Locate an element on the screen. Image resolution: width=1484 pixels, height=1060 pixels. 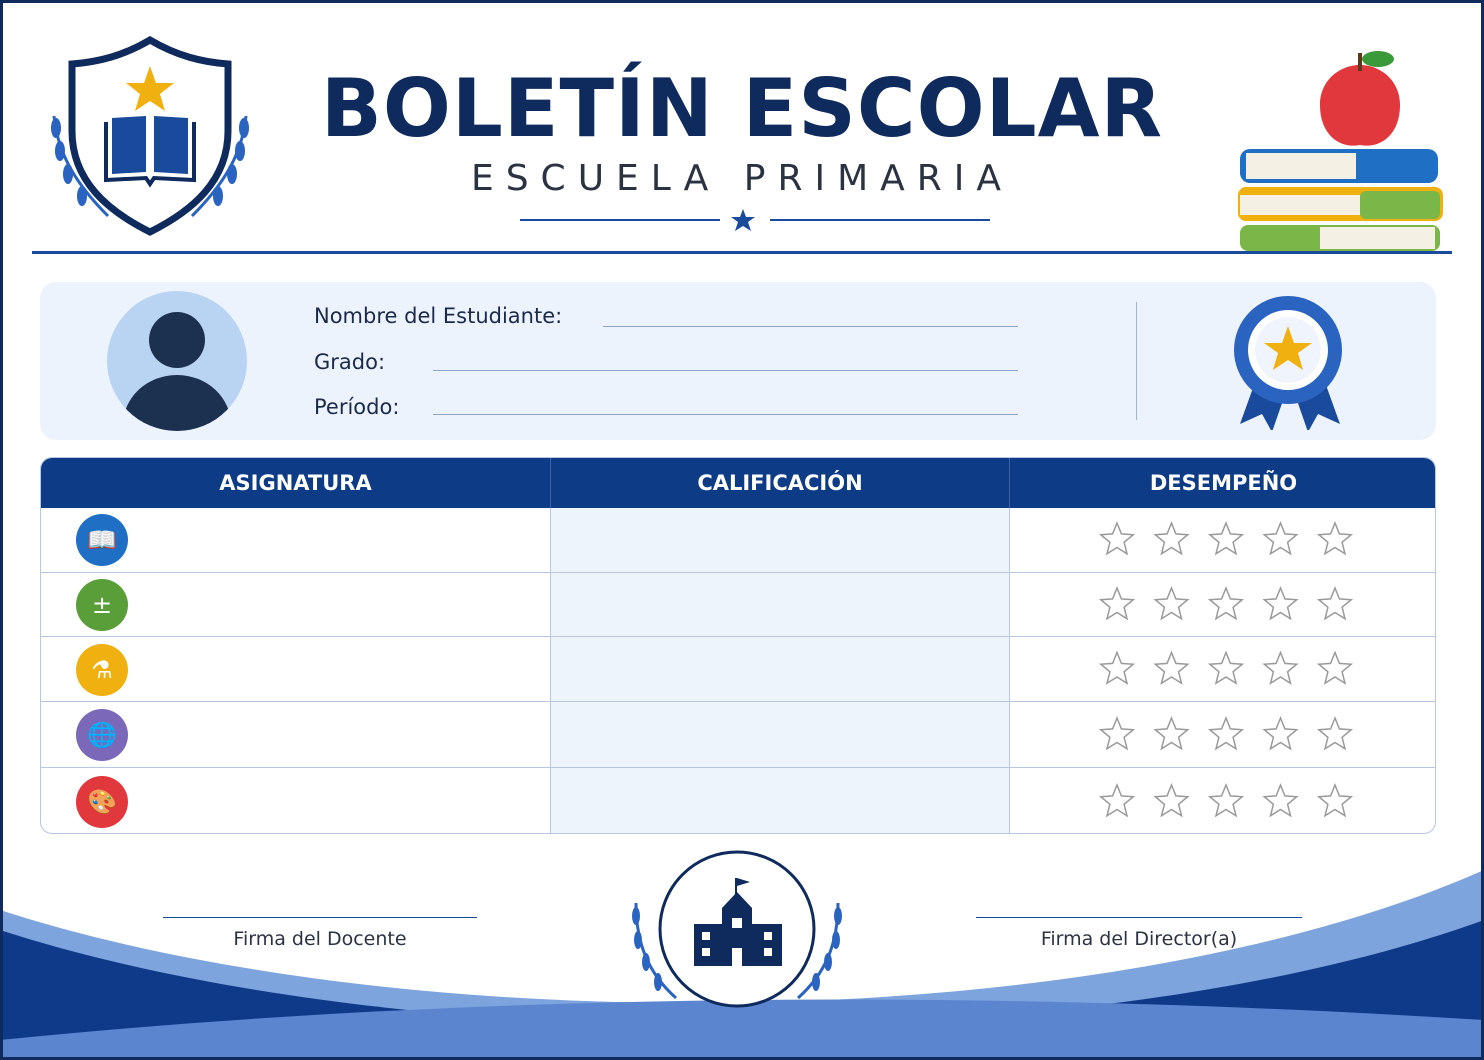
director-signature-line is located at coordinates (1139, 917).